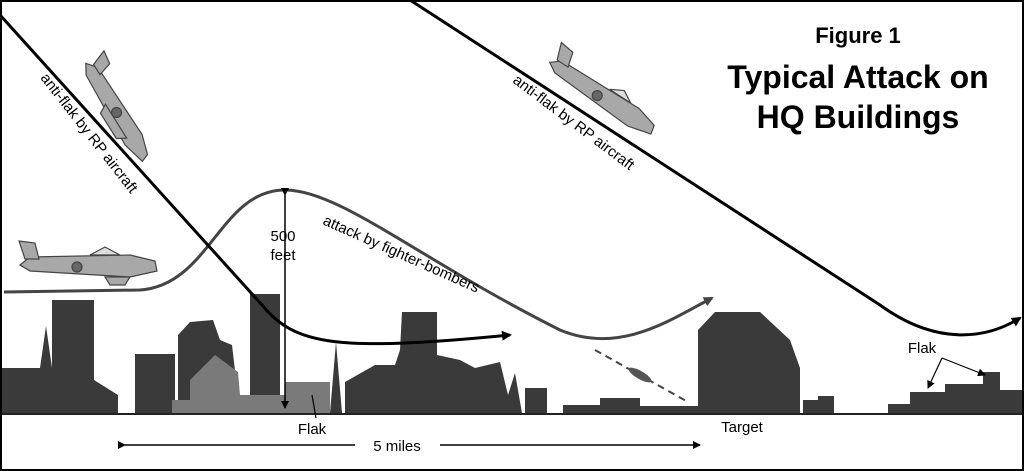 This screenshot has width=1024, height=471. I want to click on figure-label: Figure 1, so click(858, 35).